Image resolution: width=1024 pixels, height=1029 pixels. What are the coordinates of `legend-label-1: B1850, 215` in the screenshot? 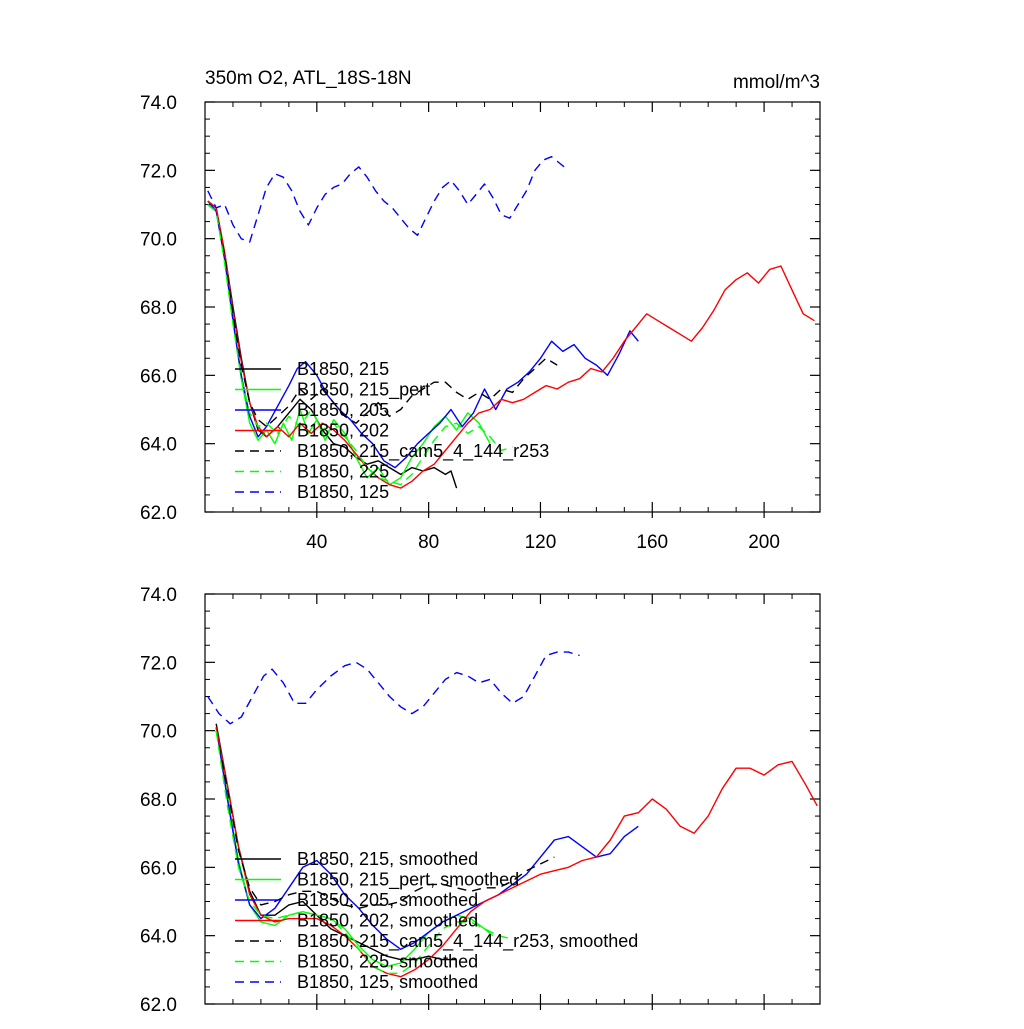 It's located at (343, 369).